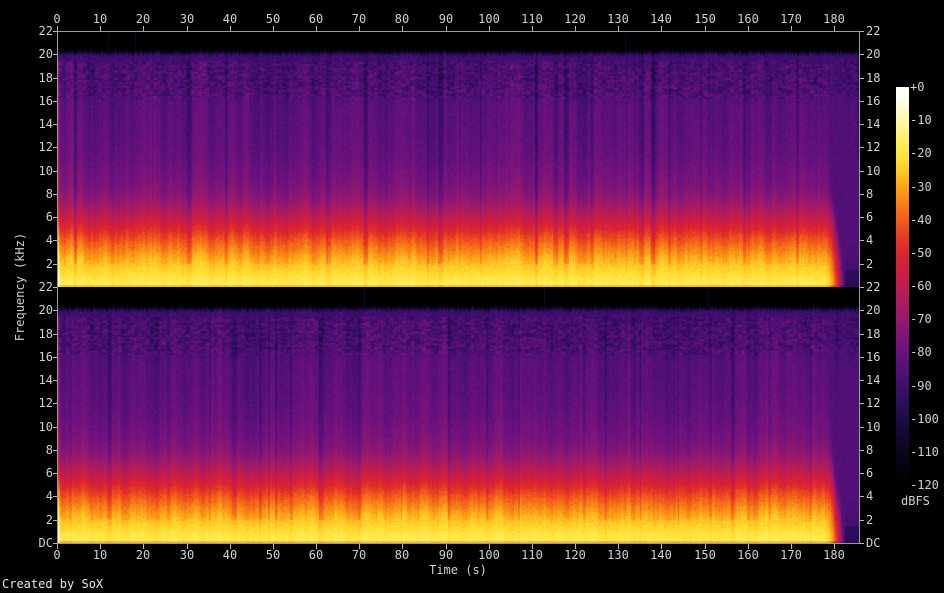 The width and height of the screenshot is (944, 593). Describe the element at coordinates (402, 555) in the screenshot. I see `time-tick-label-bottom: 80` at that location.